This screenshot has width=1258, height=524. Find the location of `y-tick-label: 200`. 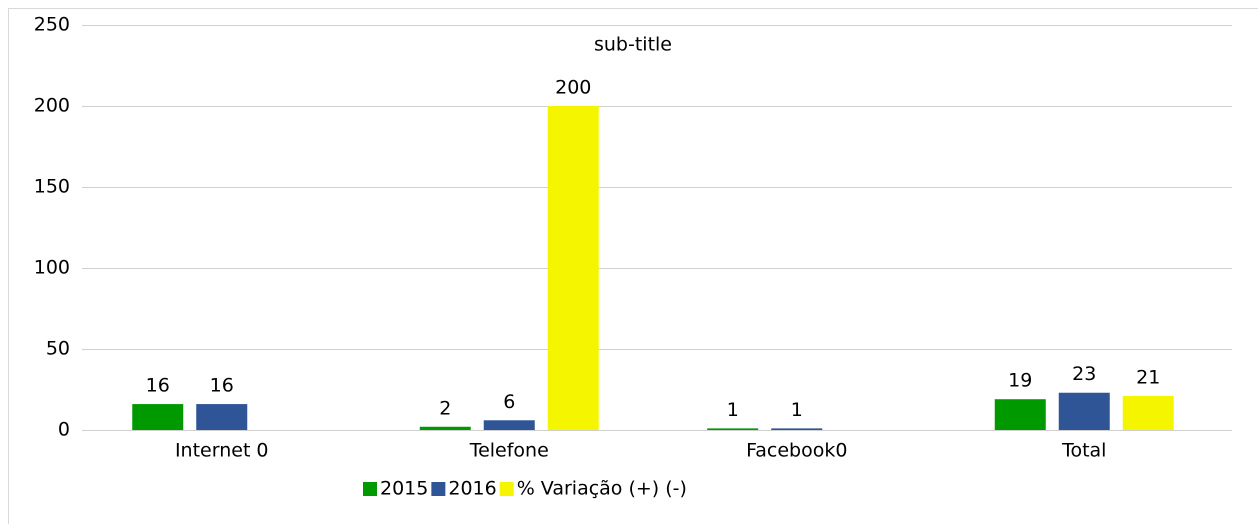

y-tick-label: 200 is located at coordinates (52, 106).